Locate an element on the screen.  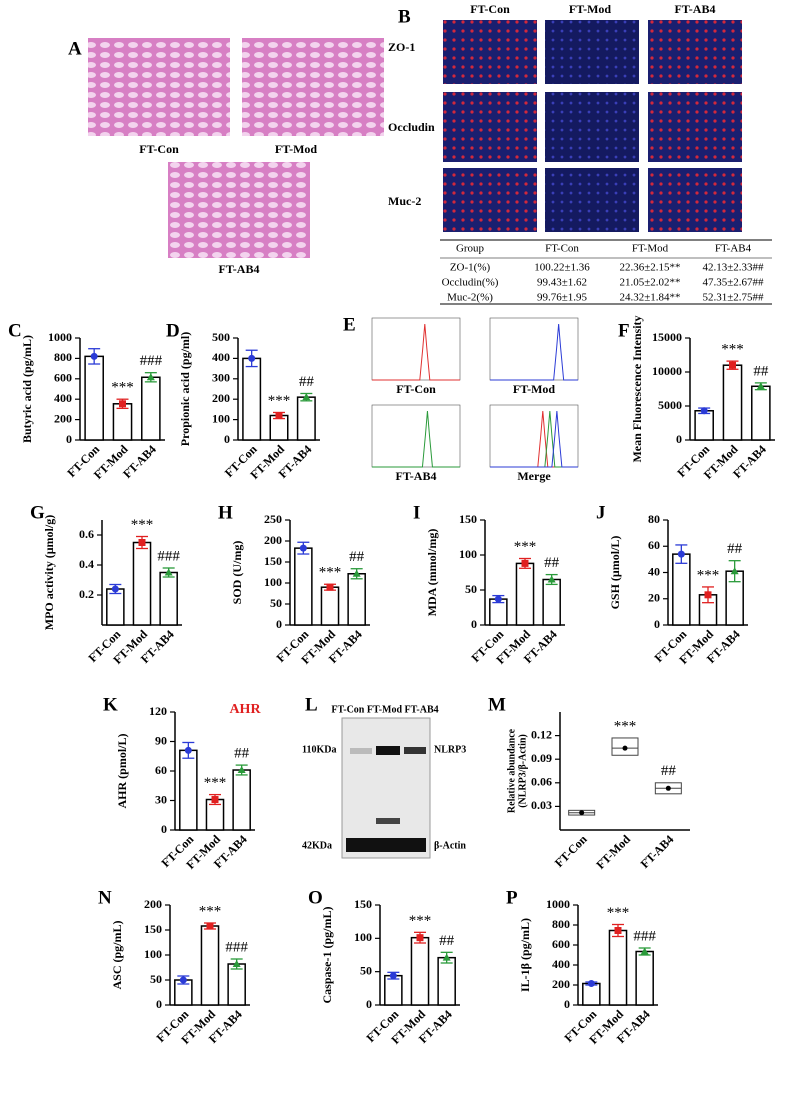
panel-letter: N is located at coordinates (105, 897).